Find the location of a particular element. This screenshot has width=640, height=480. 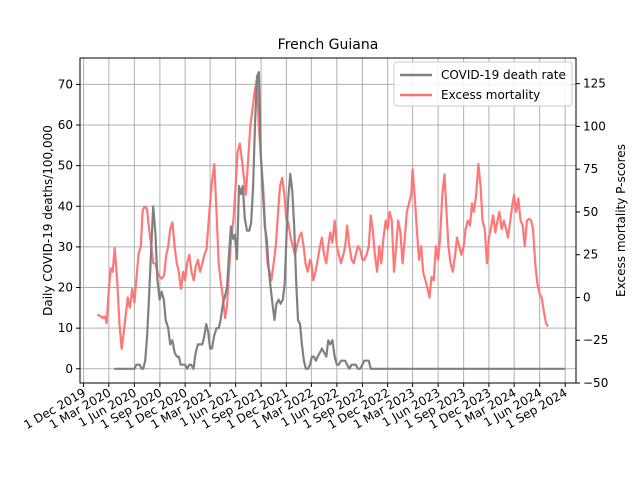

y-tick-label: 20 is located at coordinates (65, 288).